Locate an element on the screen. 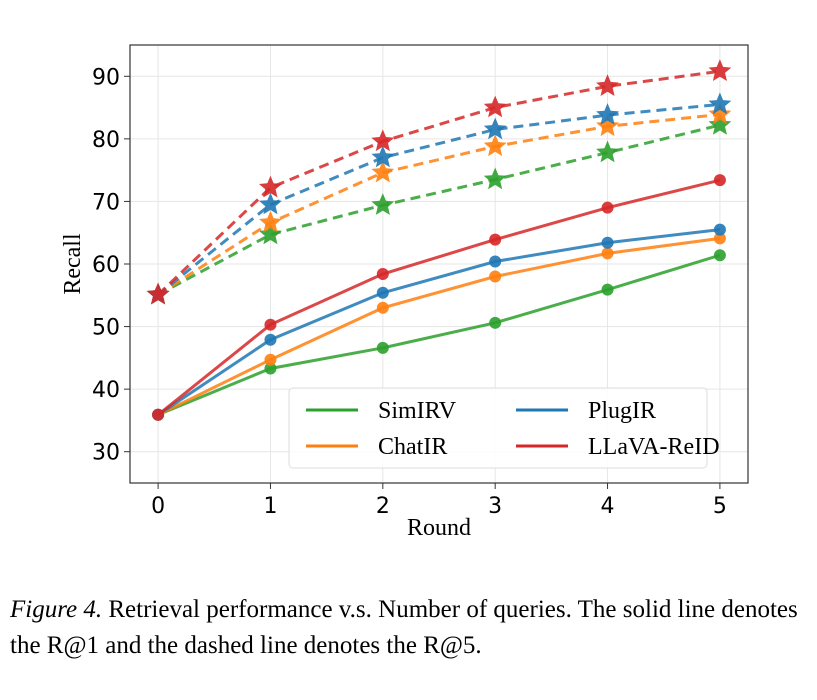 The width and height of the screenshot is (817, 700). legend-label: SimIRV is located at coordinates (417, 411).